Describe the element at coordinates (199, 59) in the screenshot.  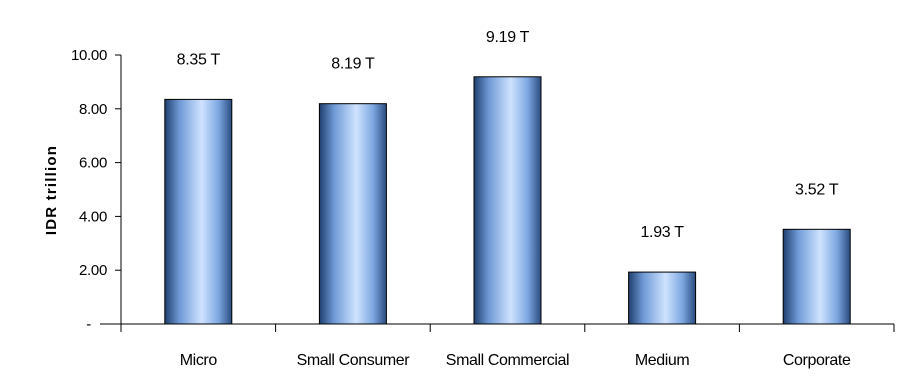
I see `data-label: 8.35 T` at that location.